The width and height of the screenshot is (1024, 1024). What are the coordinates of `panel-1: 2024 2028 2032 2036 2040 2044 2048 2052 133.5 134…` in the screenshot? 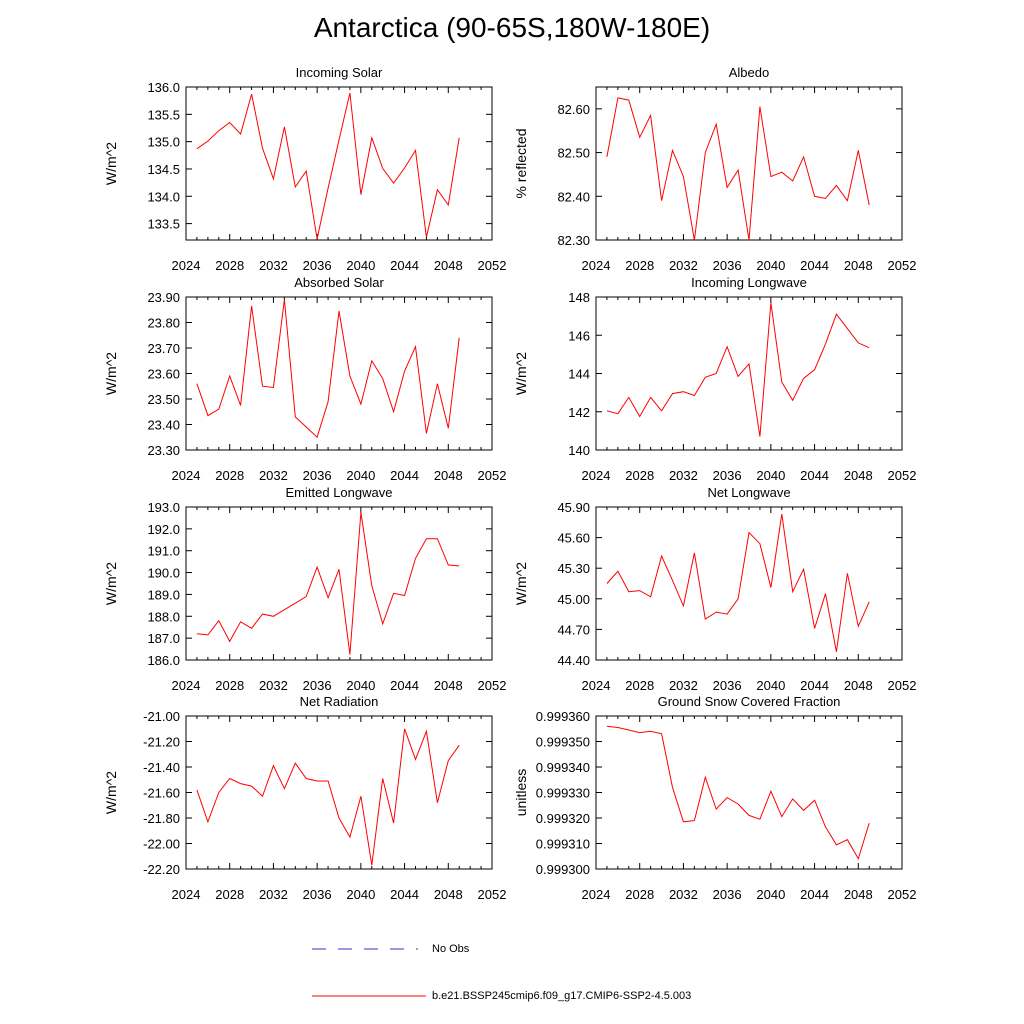 It's located at (304, 169).